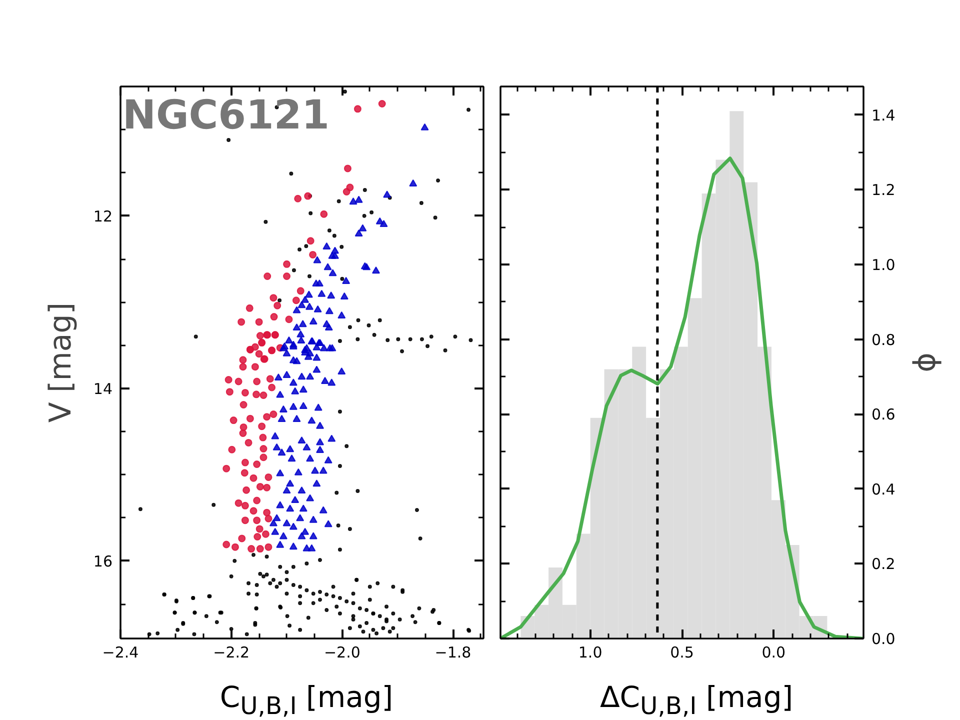  What do you see at coordinates (884, 265) in the screenshot?
I see `y-tick-label: 1.0` at bounding box center [884, 265].